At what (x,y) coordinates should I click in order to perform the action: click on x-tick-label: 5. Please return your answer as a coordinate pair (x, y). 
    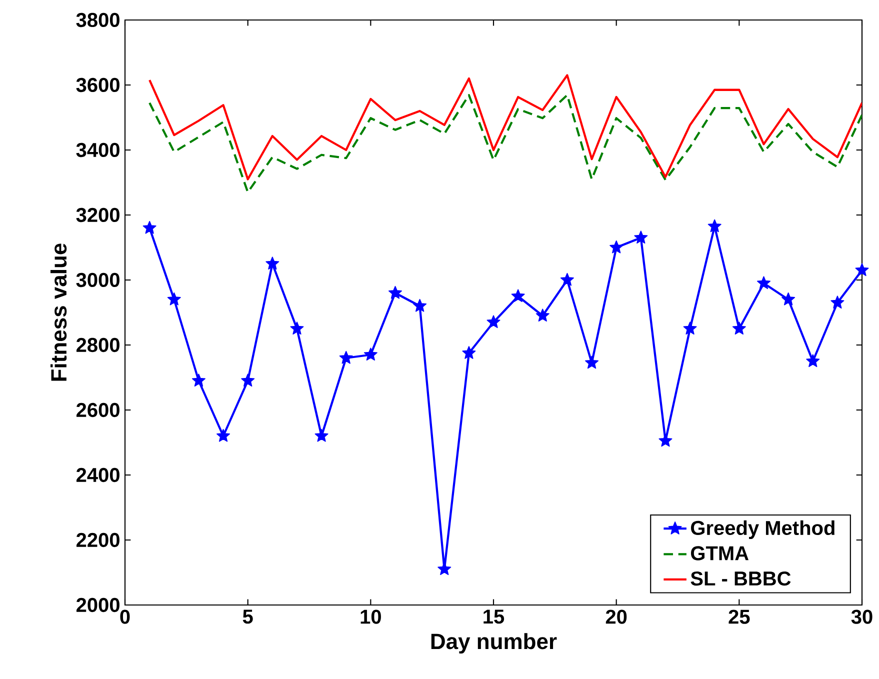
    Looking at the image, I should click on (247, 617).